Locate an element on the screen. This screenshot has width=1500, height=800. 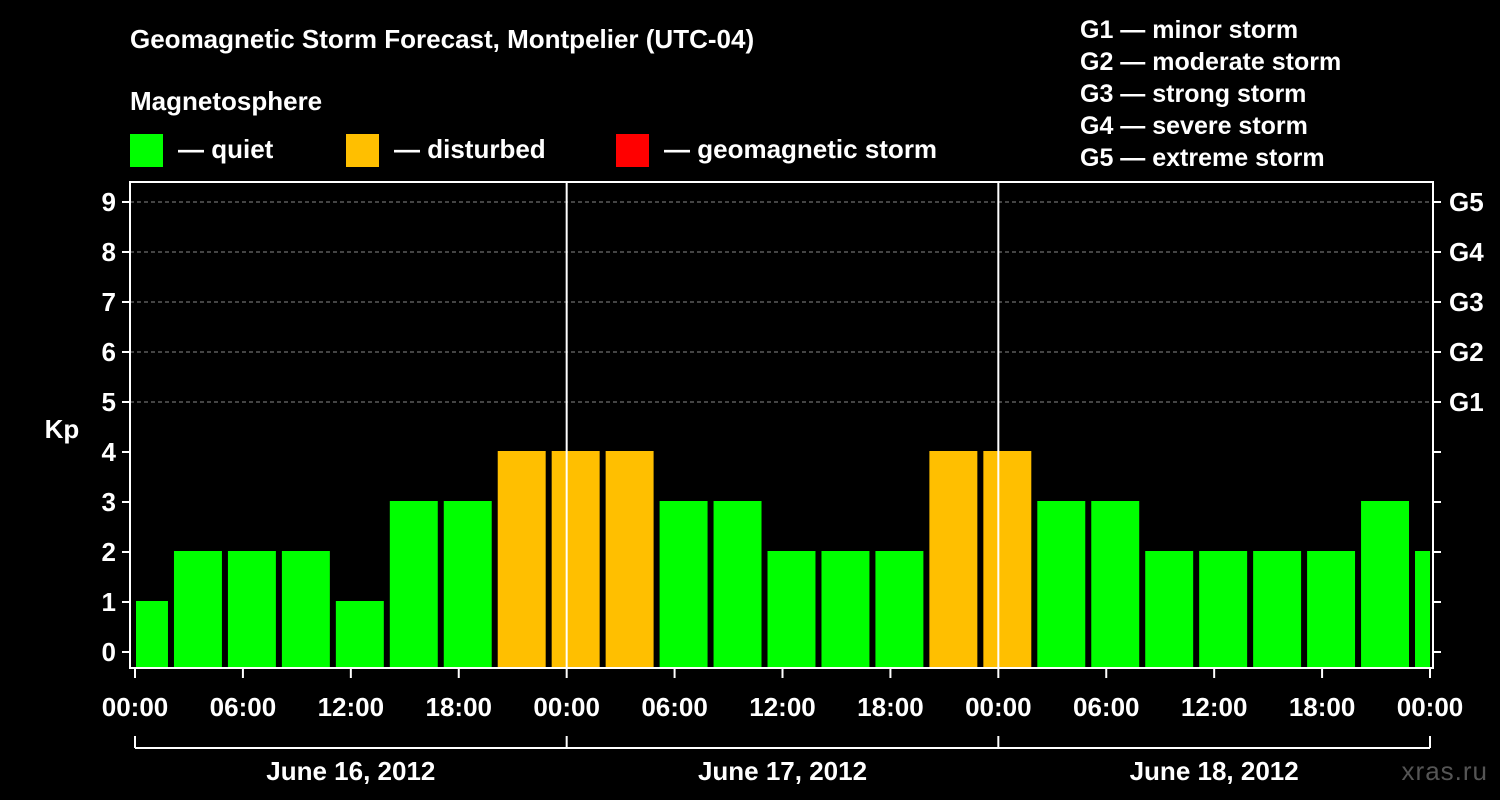
y-tick-label: 5 is located at coordinates (109, 402).